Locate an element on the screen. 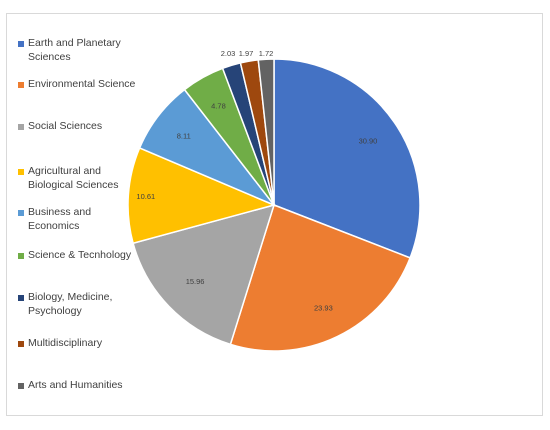  legend-label-line: Biology, Medicine, is located at coordinates (70, 297).